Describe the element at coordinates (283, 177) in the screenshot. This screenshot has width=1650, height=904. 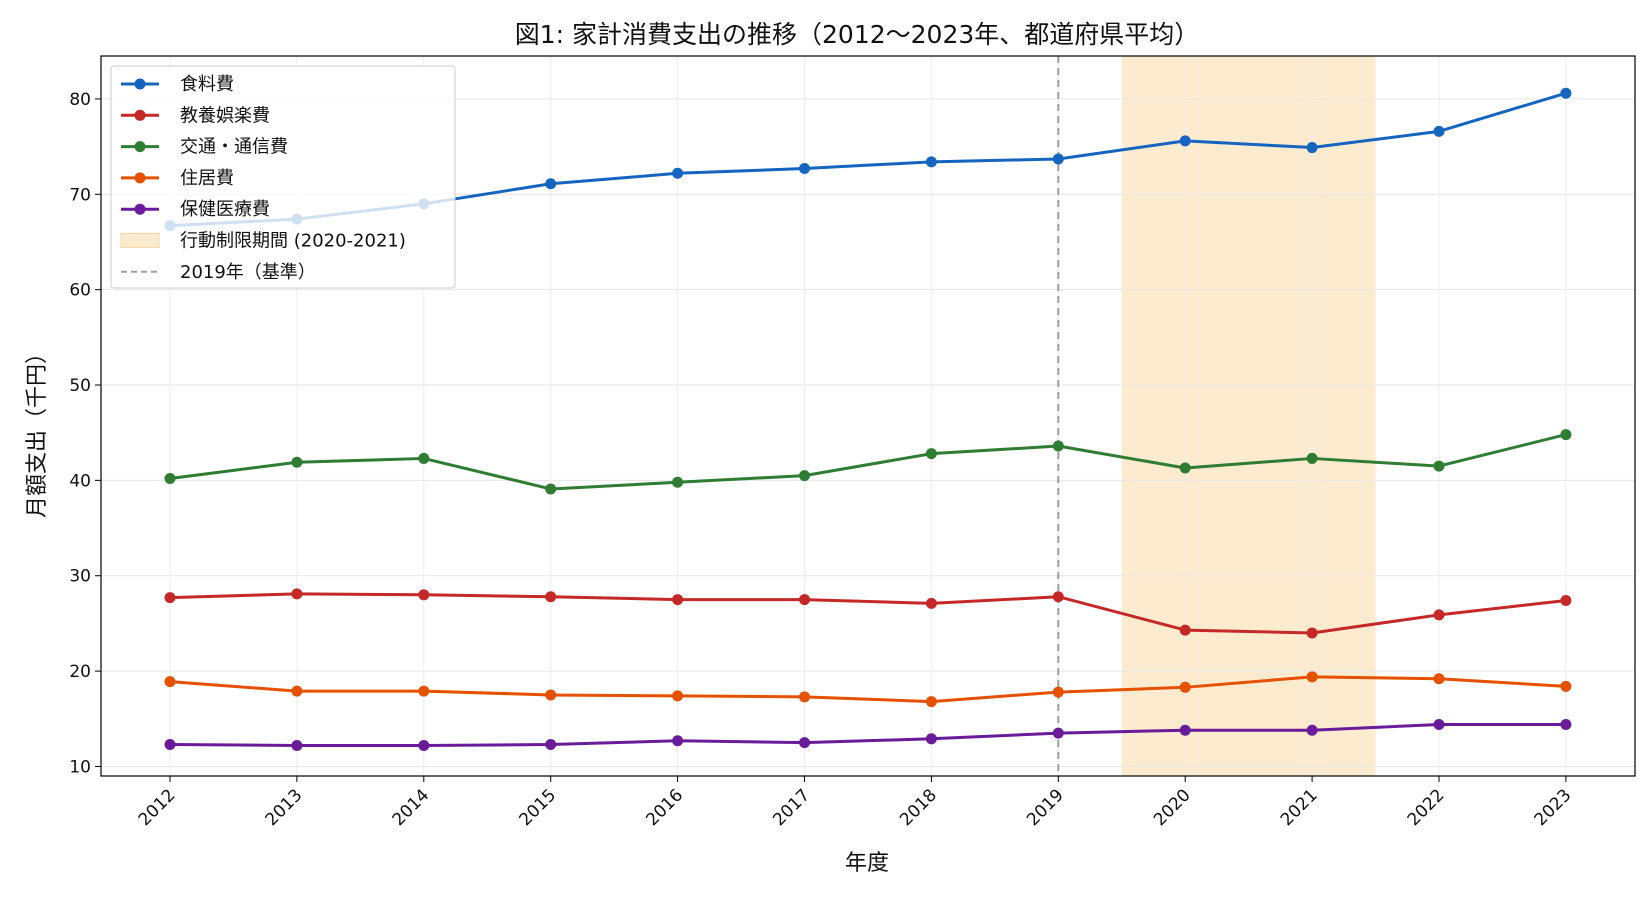
I see `legend-box` at that location.